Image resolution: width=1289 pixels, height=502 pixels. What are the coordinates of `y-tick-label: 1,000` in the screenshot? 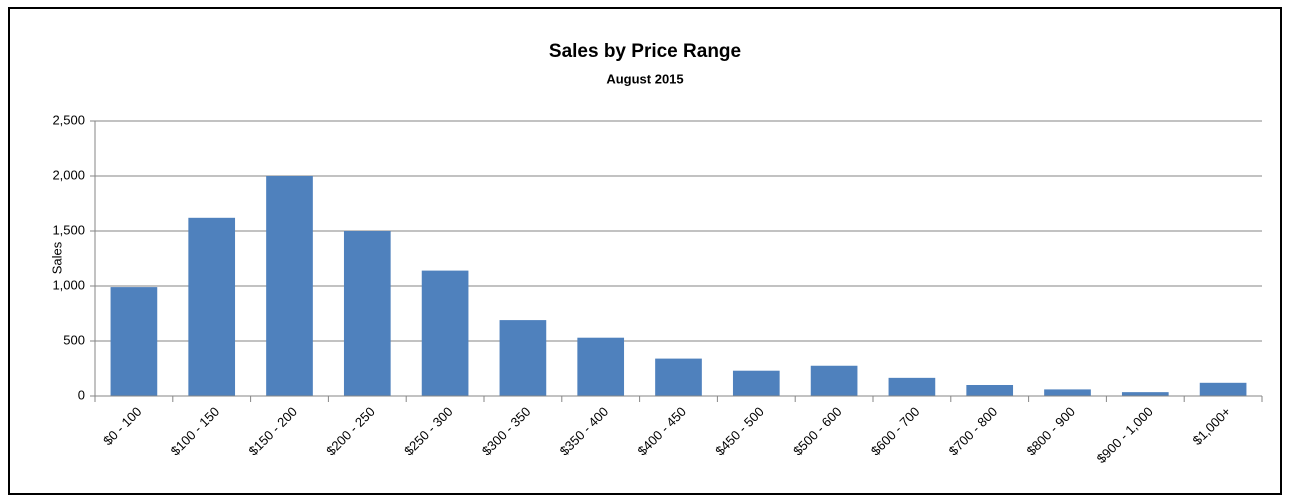 It's located at (68, 284).